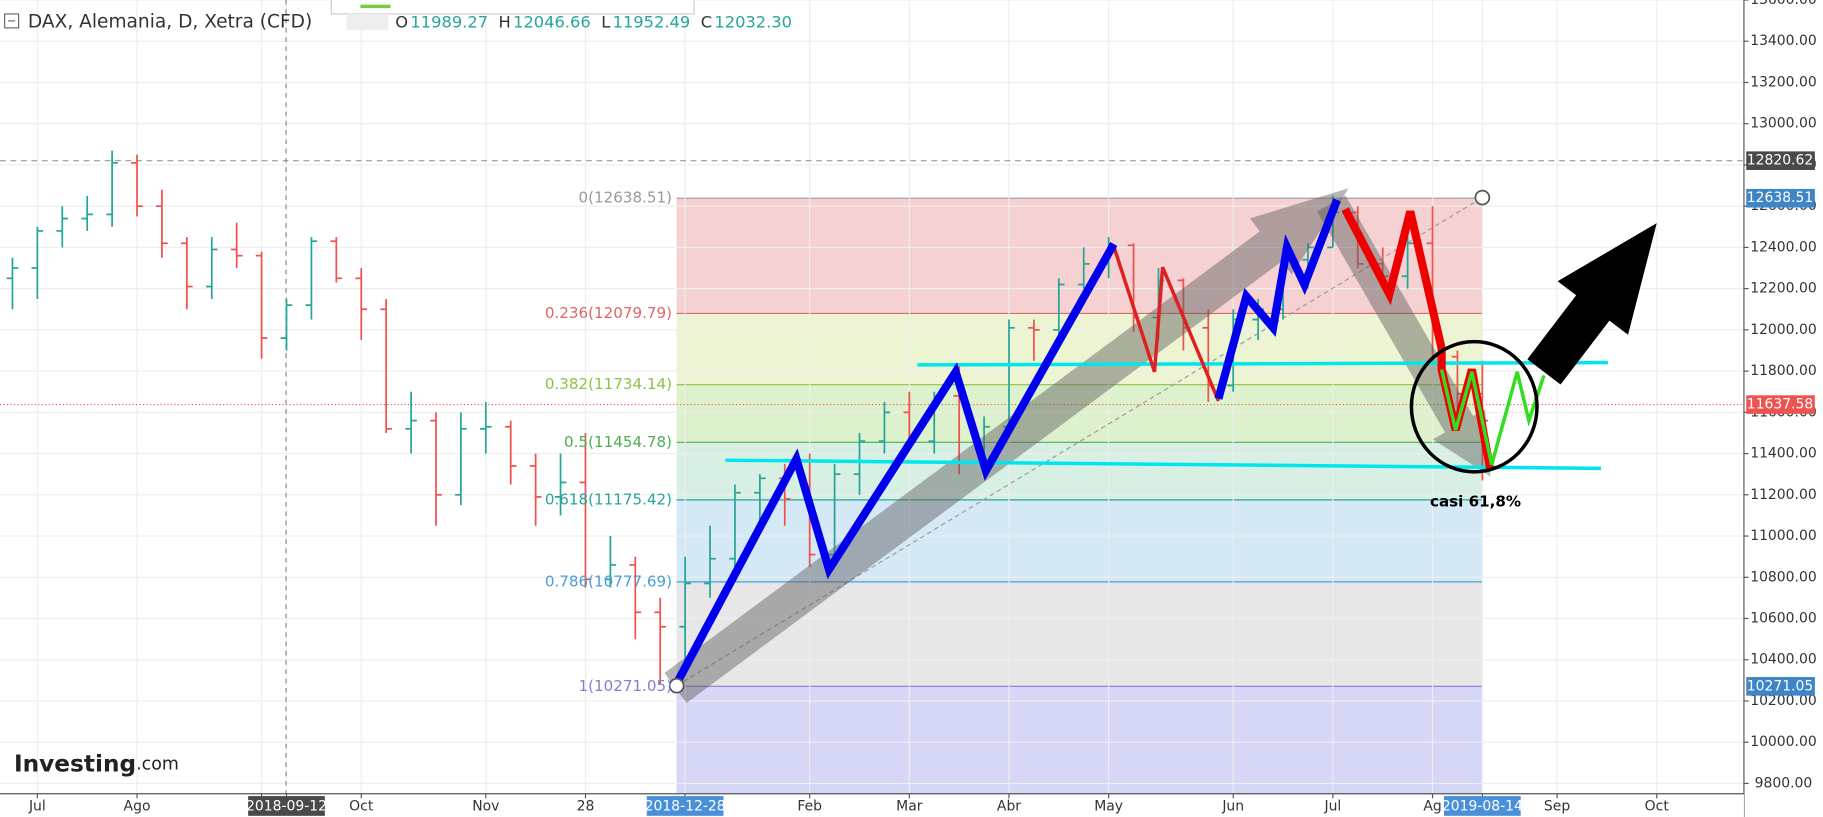 The height and width of the screenshot is (817, 1823). What do you see at coordinates (1232, 807) in the screenshot?
I see `x-tick-label: Jun` at bounding box center [1232, 807].